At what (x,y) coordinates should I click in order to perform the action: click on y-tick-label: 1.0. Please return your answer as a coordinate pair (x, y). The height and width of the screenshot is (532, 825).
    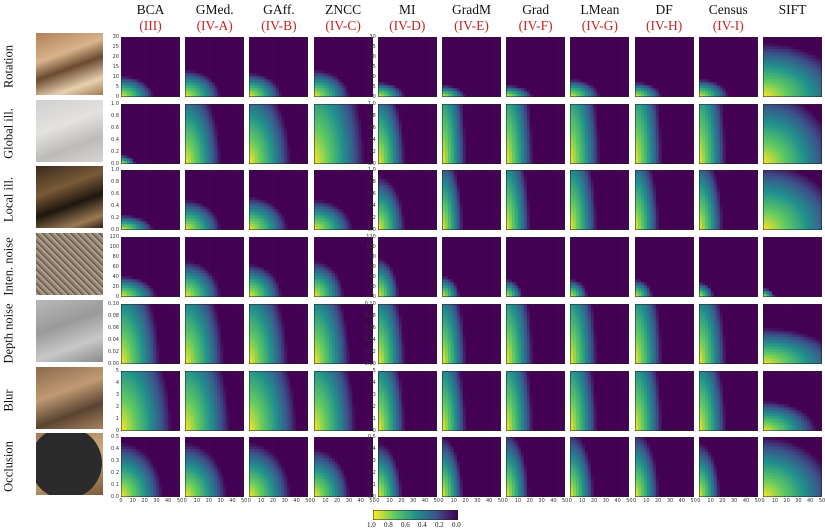
    Looking at the image, I should click on (113, 104).